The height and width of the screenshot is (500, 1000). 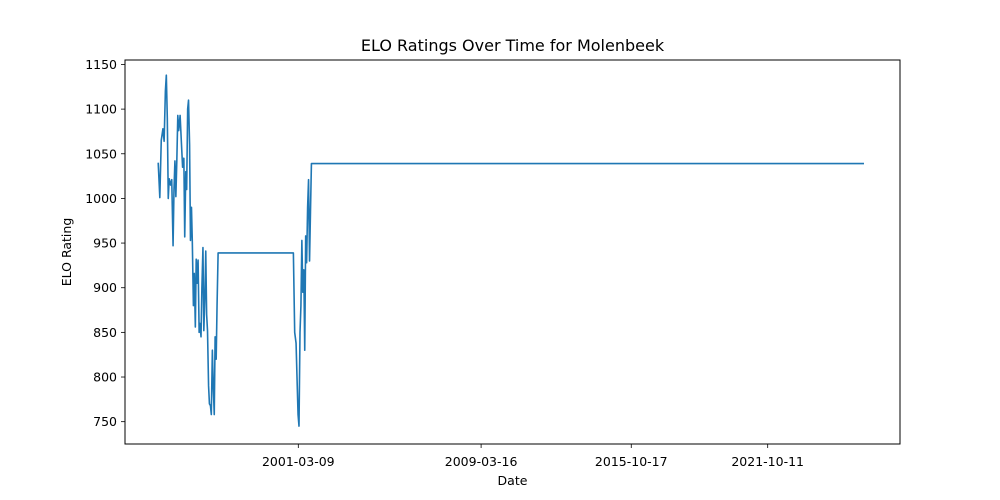 I want to click on x-tick-label: 2009-03-16, so click(x=481, y=461).